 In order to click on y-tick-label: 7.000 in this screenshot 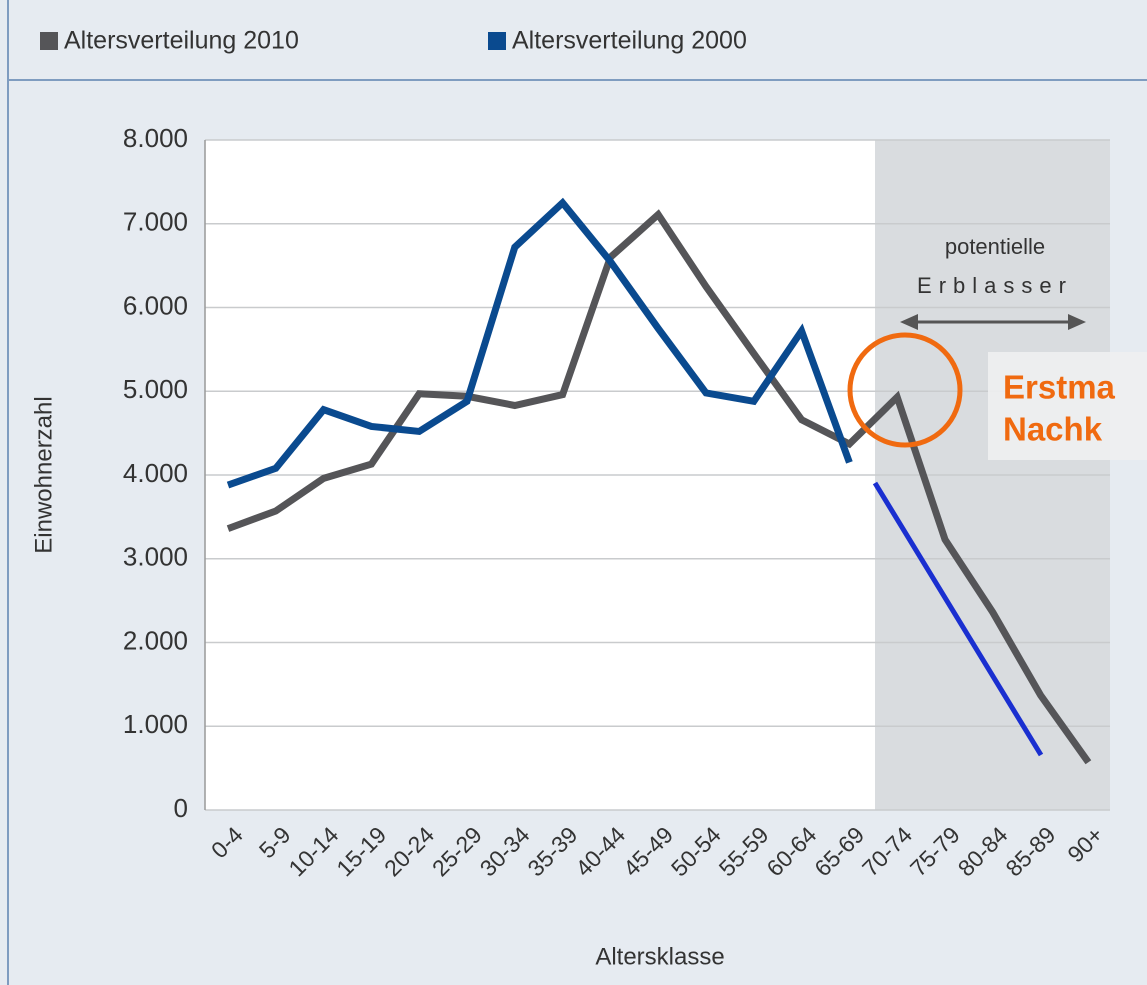, I will do `click(155, 222)`.